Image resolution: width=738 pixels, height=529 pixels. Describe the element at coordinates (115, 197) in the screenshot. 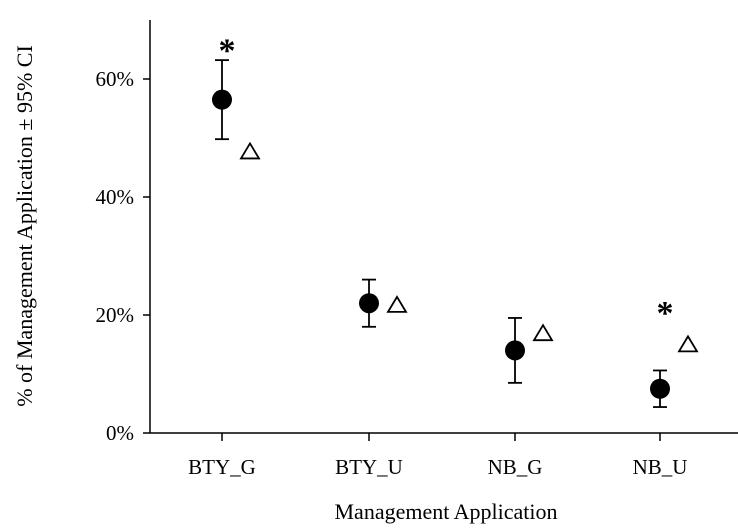

I see `y-tick-label: 40%` at that location.